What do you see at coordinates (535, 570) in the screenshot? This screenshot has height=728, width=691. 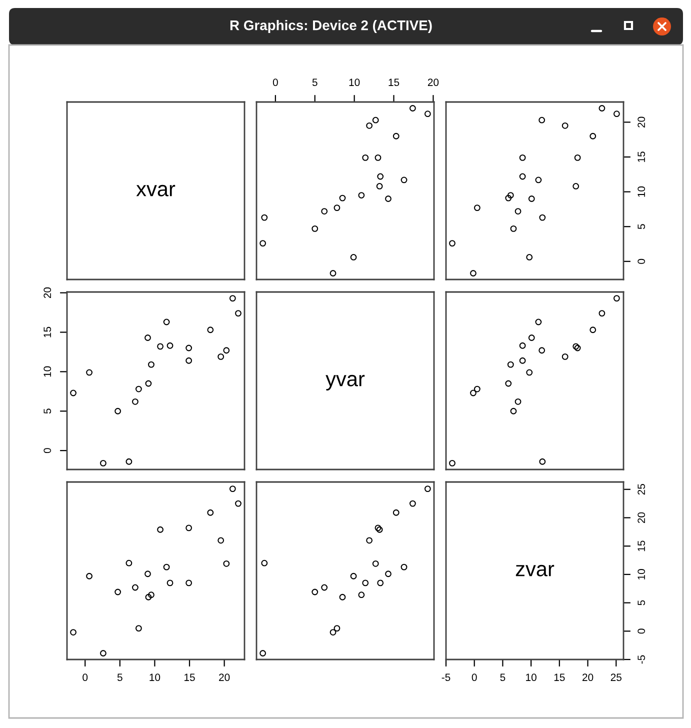 I see `annotation: zvar` at bounding box center [535, 570].